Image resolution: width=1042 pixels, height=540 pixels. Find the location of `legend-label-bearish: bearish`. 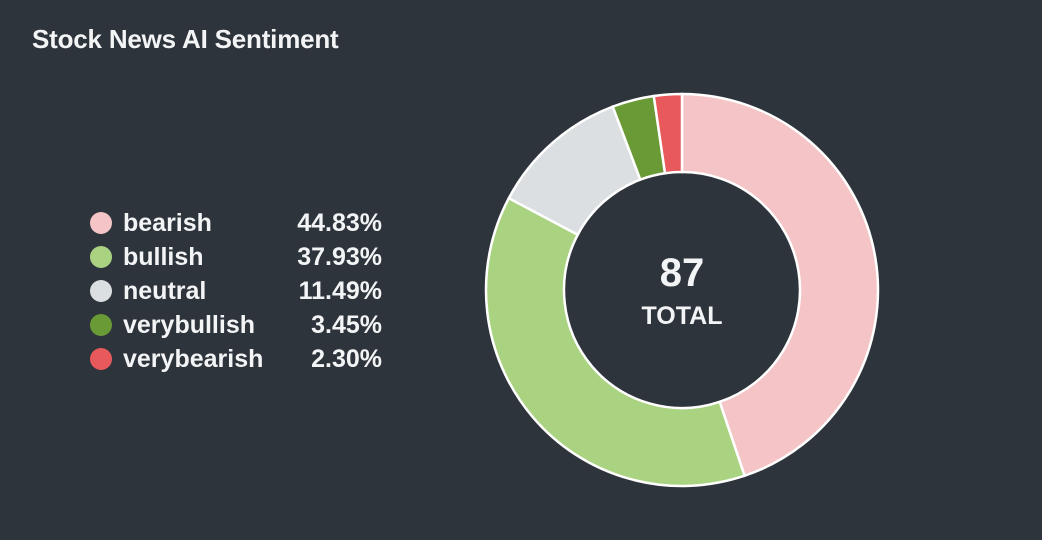

legend-label-bearish: bearish is located at coordinates (167, 222).